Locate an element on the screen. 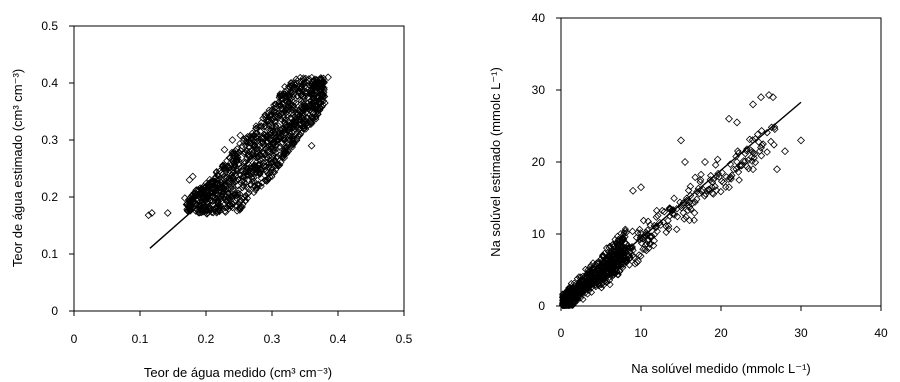  left-trend-line is located at coordinates (234, 174).